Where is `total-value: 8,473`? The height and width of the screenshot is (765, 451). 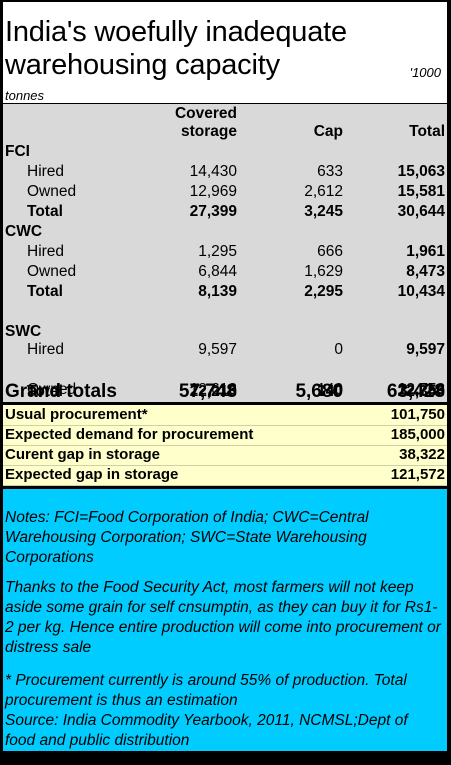
total-value: 8,473 is located at coordinates (425, 271).